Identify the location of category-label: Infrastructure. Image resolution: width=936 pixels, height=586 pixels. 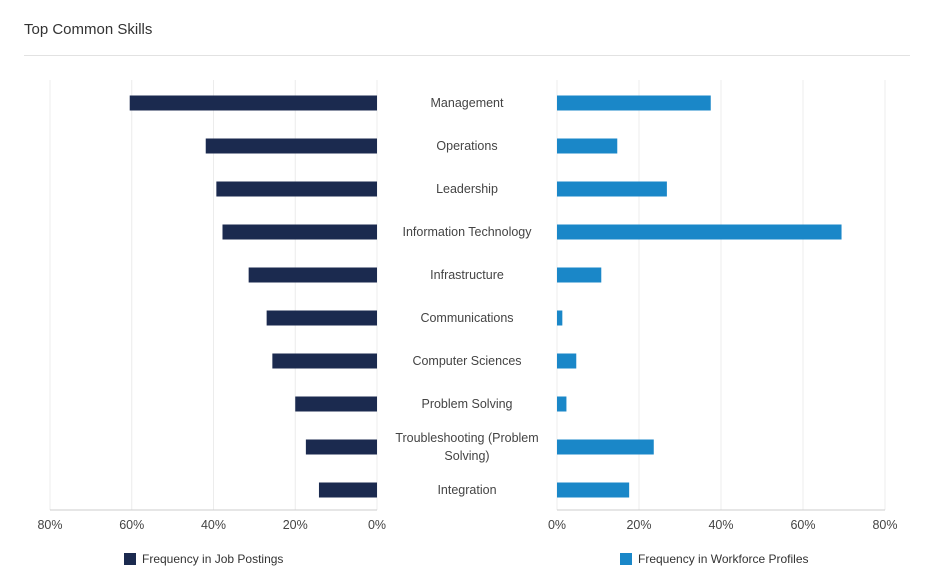
(467, 275).